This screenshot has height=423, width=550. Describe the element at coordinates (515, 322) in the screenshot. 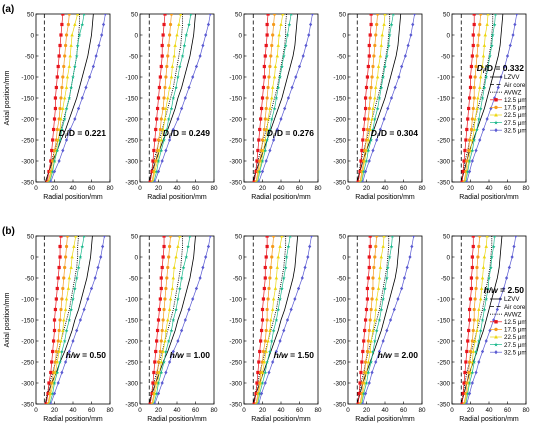

I see `legend-label: 12.5 μm` at that location.